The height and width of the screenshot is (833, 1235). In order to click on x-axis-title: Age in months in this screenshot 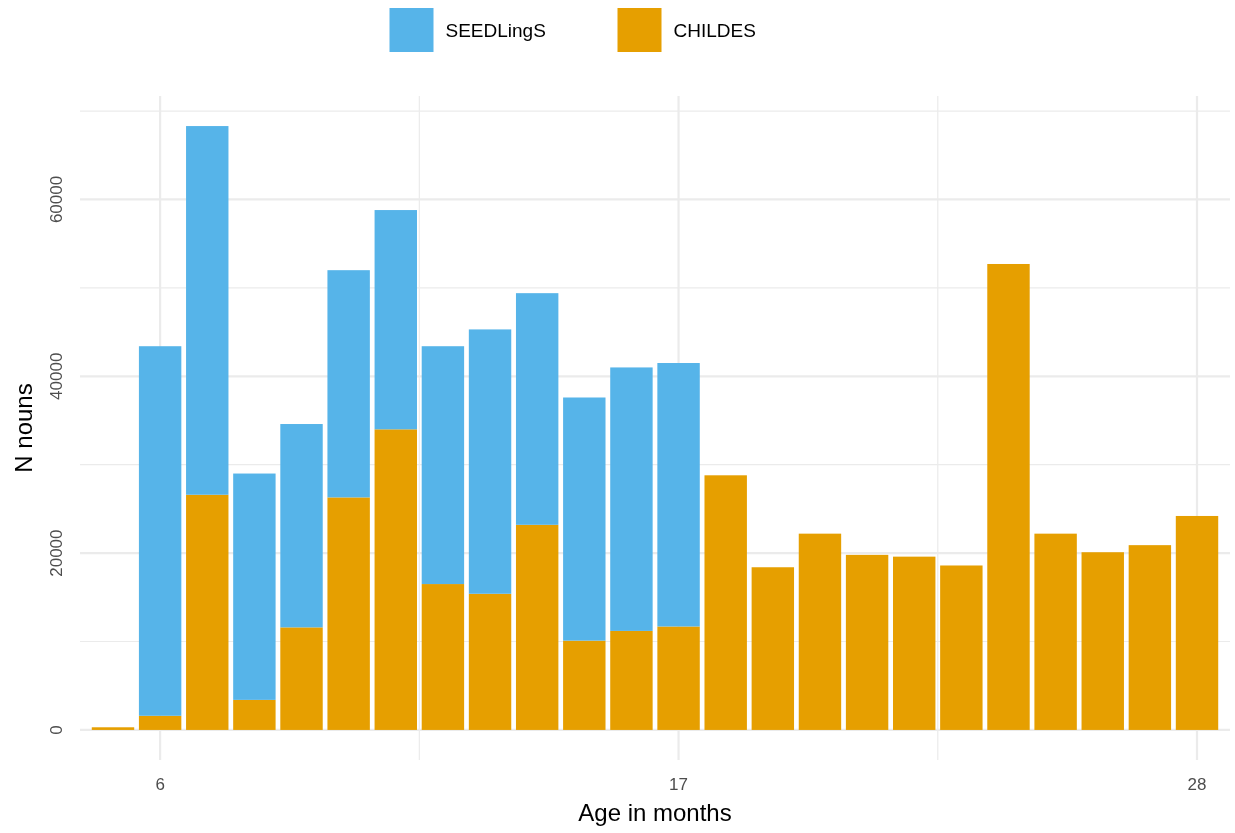, I will do `click(655, 812)`.